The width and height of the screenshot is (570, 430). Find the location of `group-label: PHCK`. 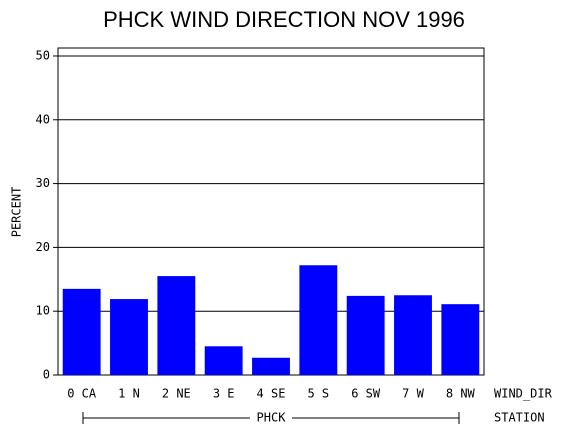

group-label: PHCK is located at coordinates (272, 418).